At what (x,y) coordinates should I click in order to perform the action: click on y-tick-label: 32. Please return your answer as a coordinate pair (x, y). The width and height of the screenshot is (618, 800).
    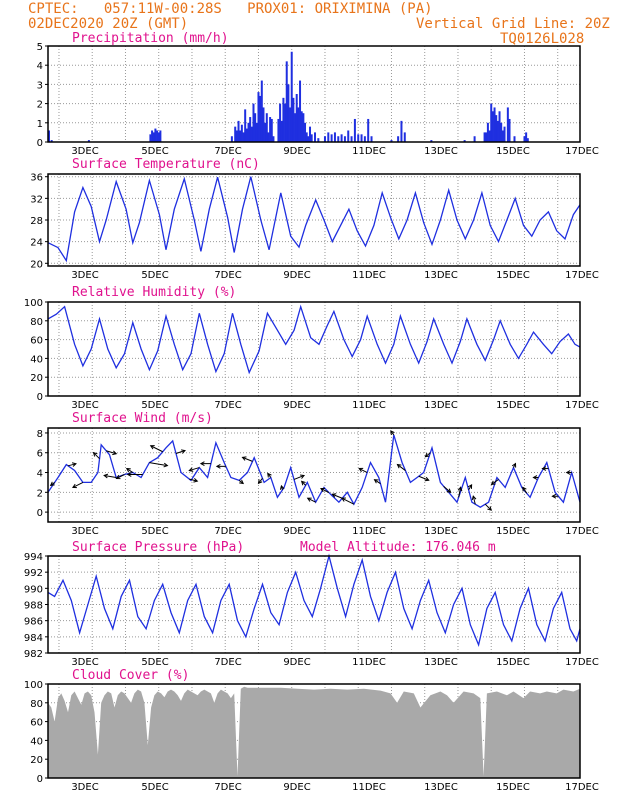
    Looking at the image, I should click on (36, 199).